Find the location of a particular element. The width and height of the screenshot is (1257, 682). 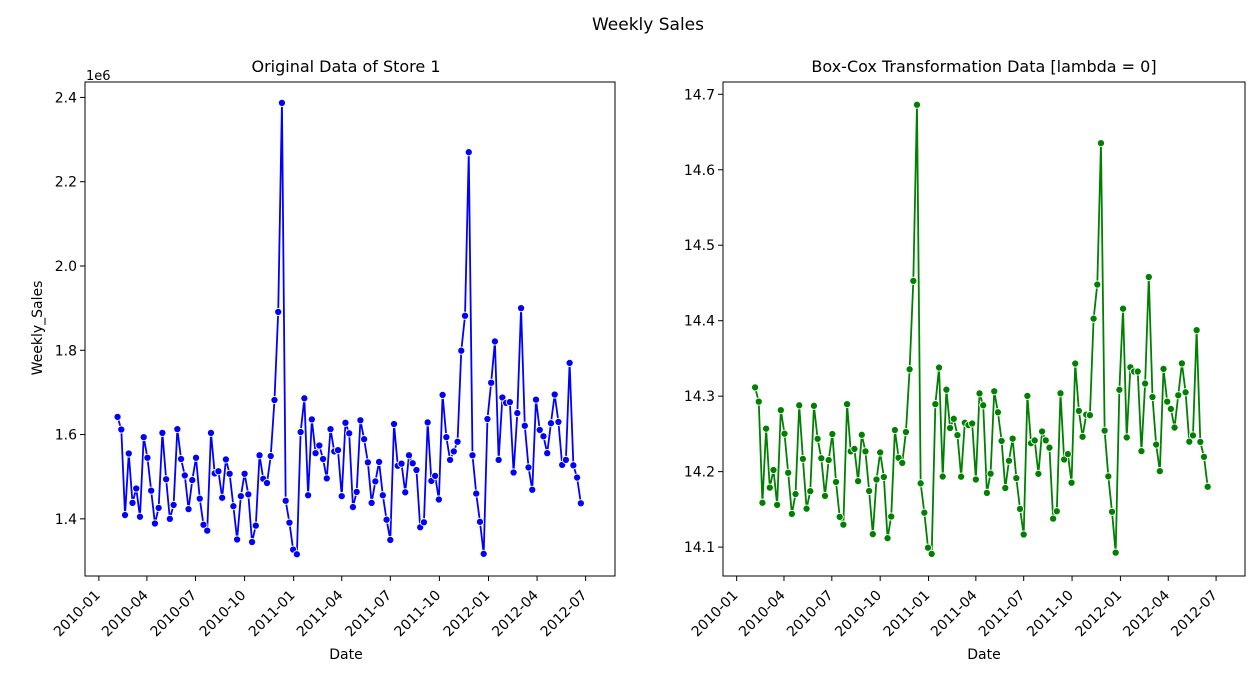

right-y-tick-label: 14.3 is located at coordinates (699, 397).